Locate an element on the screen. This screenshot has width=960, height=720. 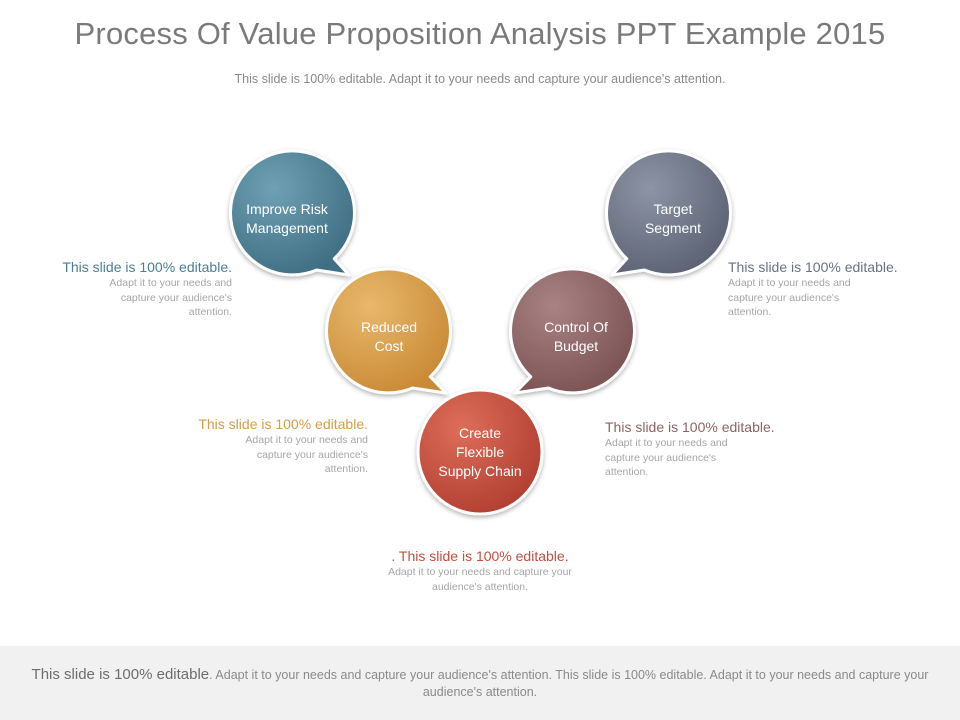
node-target-segment is located at coordinates (669, 213).